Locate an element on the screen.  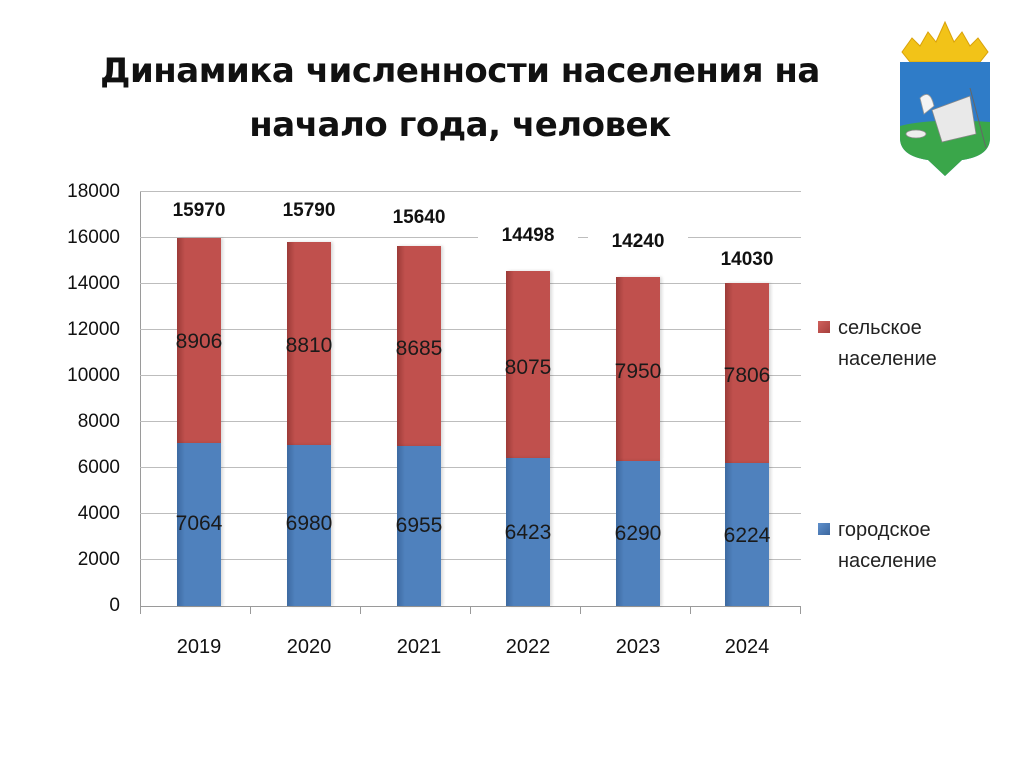
y-tick-label: 10000 is located at coordinates (93, 375).